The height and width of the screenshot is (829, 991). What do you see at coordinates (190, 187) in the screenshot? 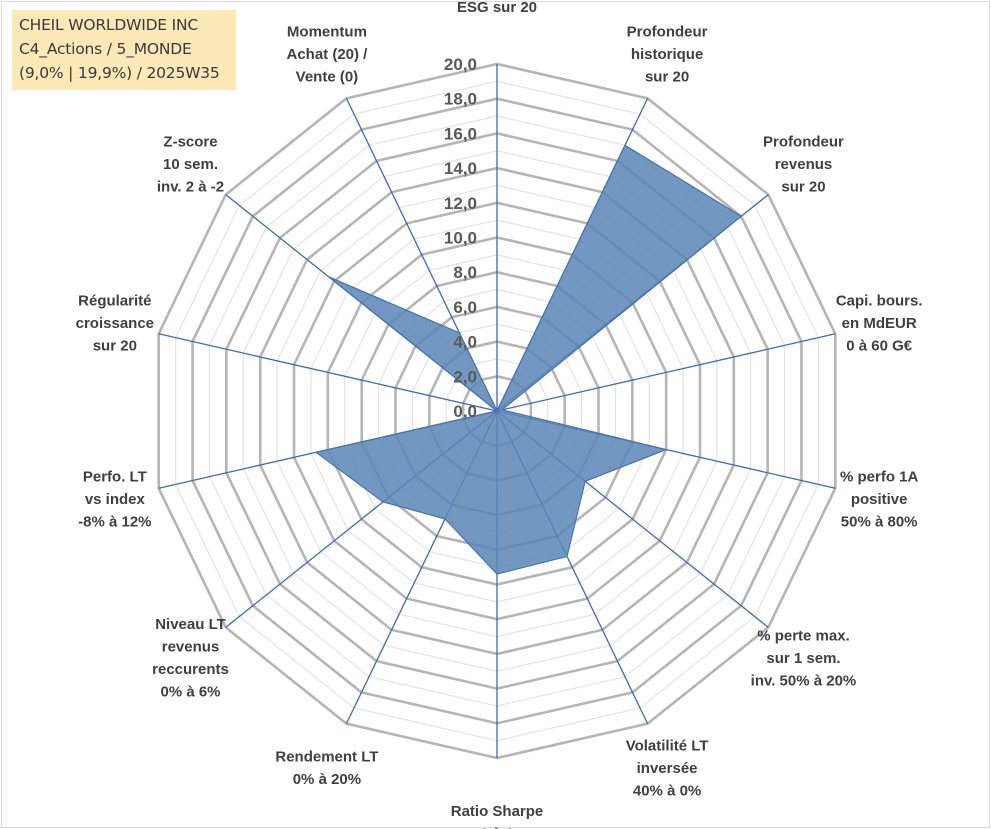
I see `axis-label-line: inv. 2 à -2` at bounding box center [190, 187].